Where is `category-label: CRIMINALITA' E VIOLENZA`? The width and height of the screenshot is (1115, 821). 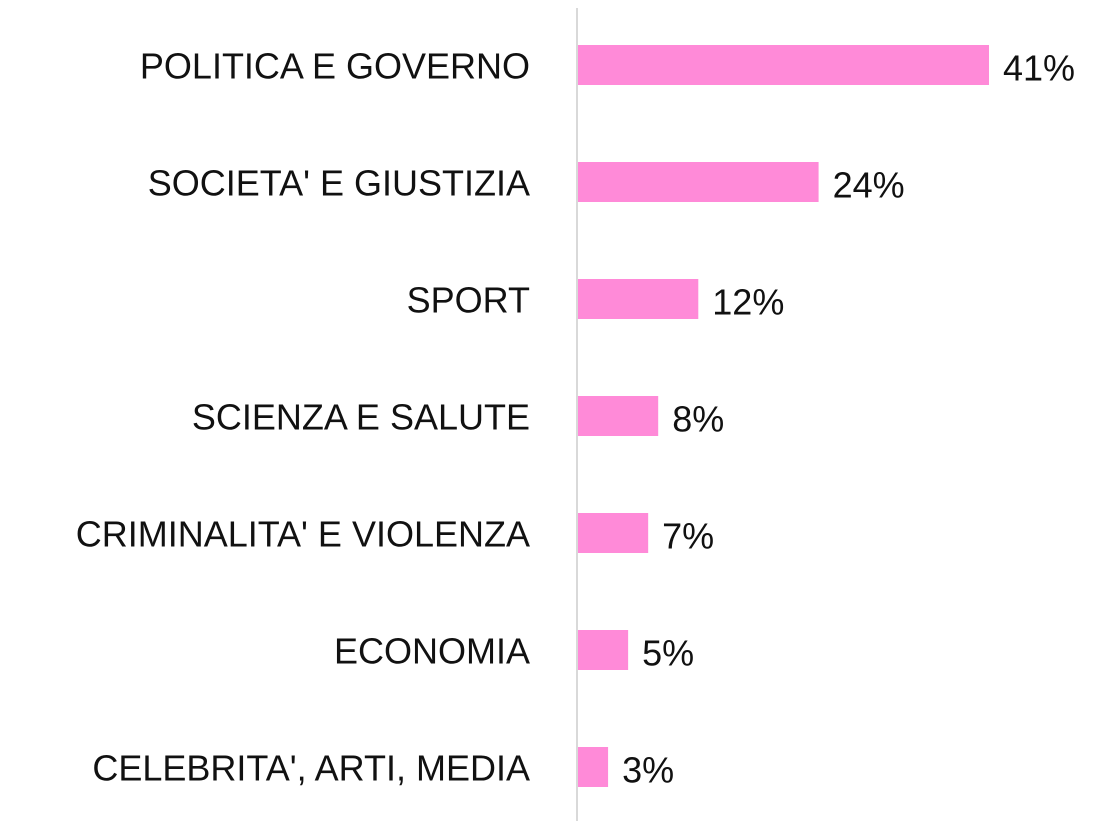 category-label: CRIMINALITA' E VIOLENZA is located at coordinates (303, 534).